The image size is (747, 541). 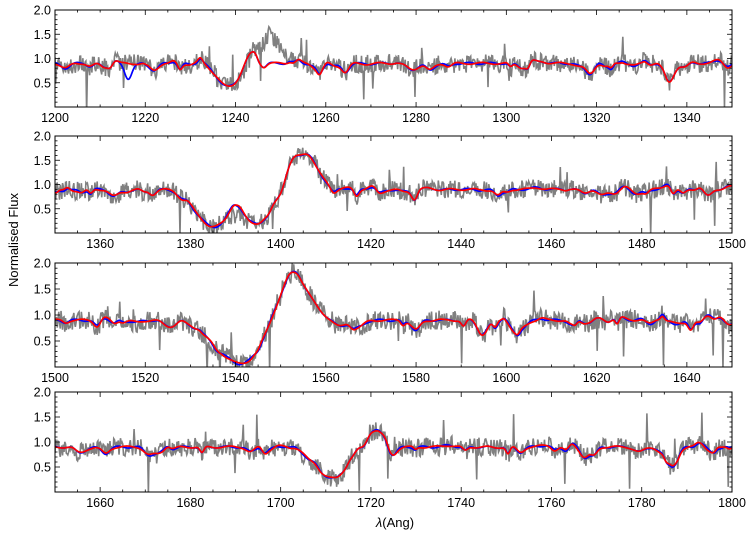 I want to click on x-tick-label: 1440, so click(x=461, y=244).